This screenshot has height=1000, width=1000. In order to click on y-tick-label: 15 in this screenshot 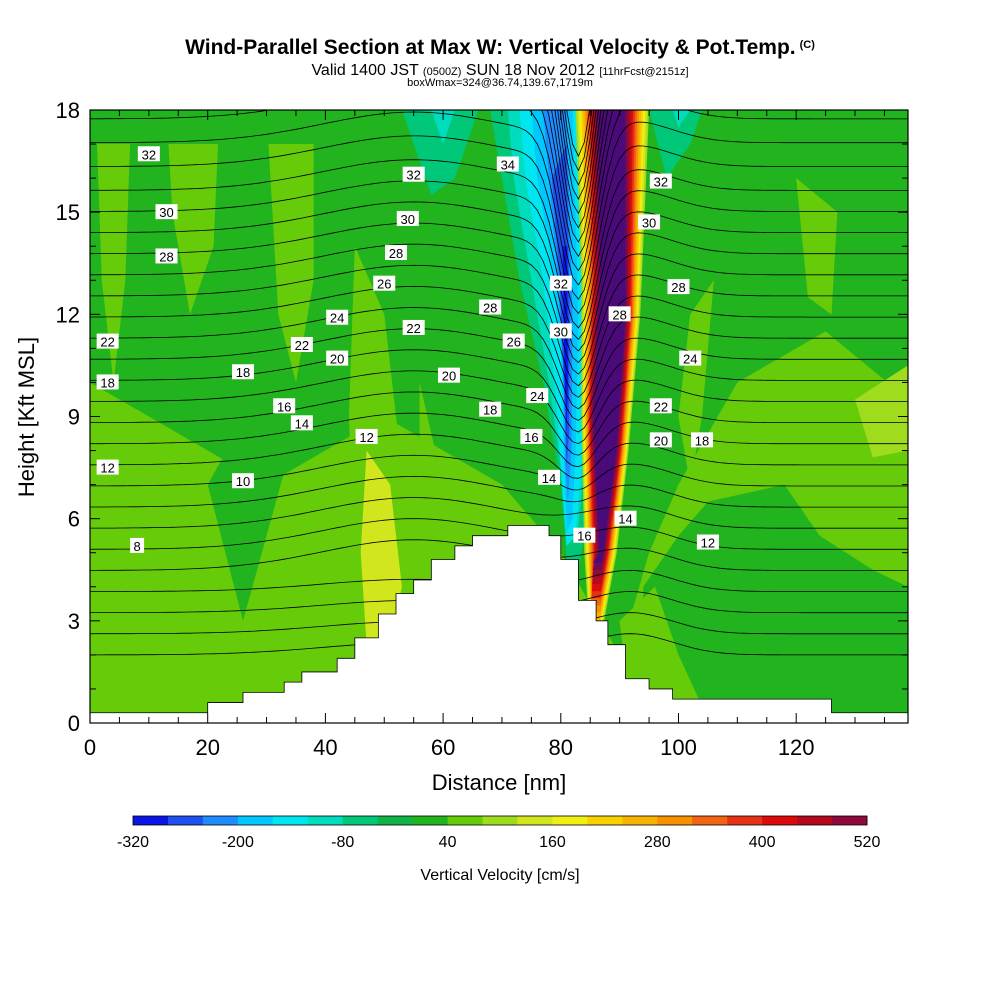, I will do `click(68, 212)`.